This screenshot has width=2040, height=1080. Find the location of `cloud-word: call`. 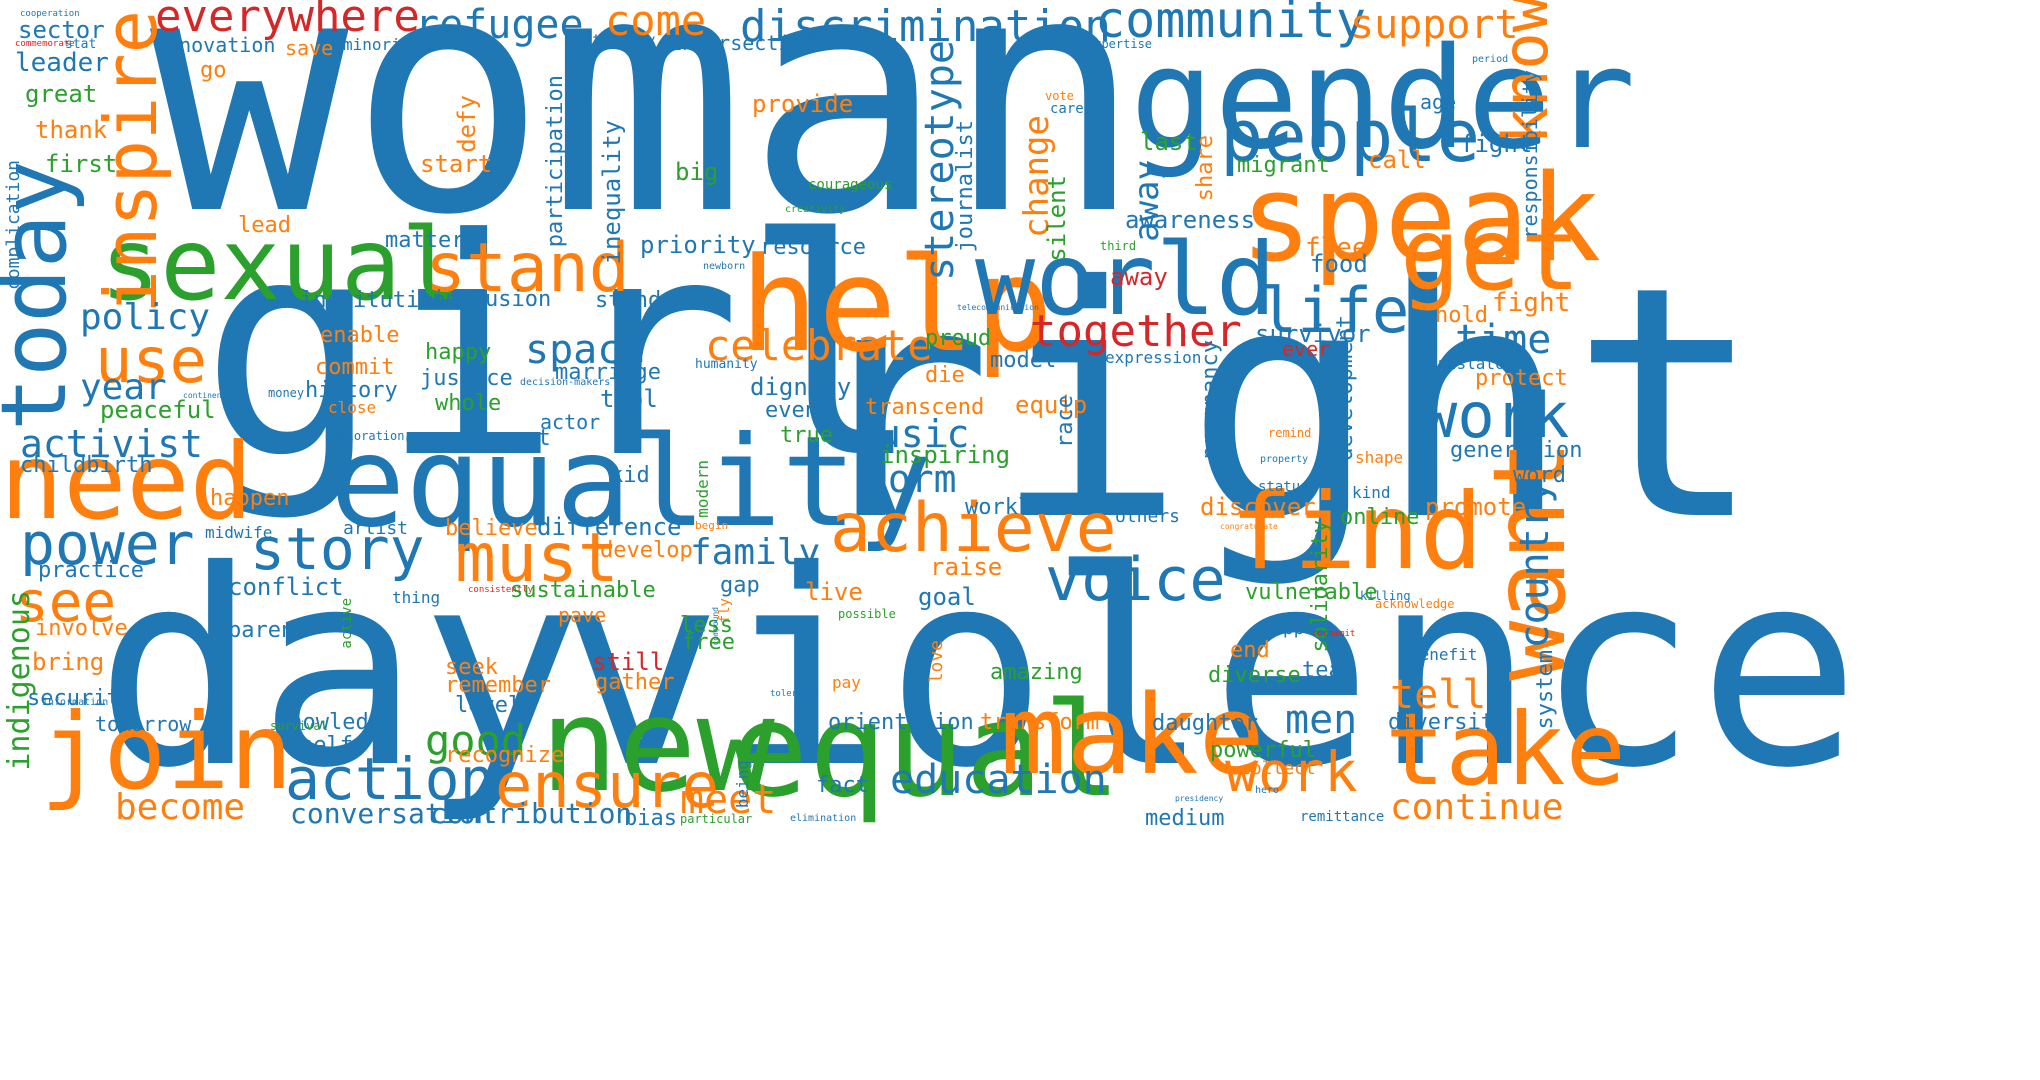

cloud-word: call is located at coordinates (1397, 160).